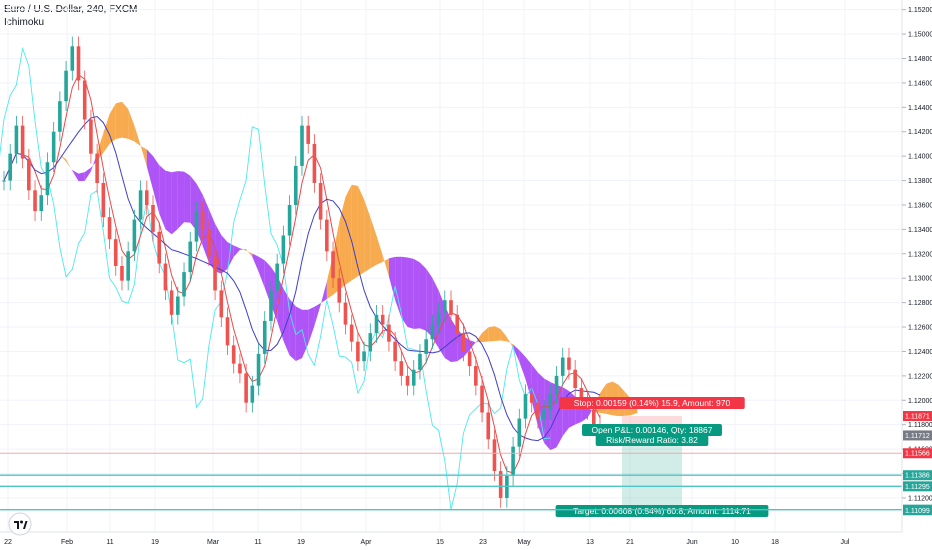  I want to click on time-tick-label: 11, so click(257, 542).